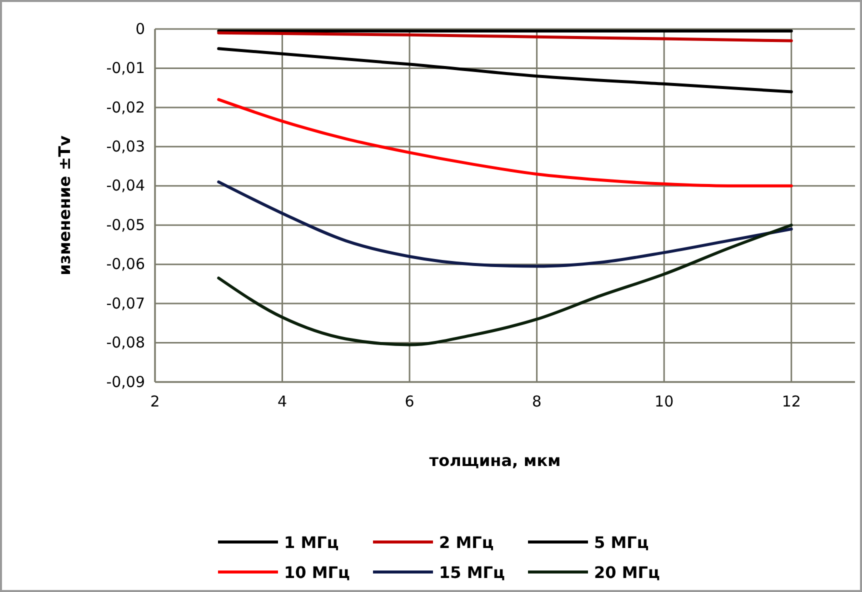  I want to click on x-tick-label: 8, so click(537, 401).